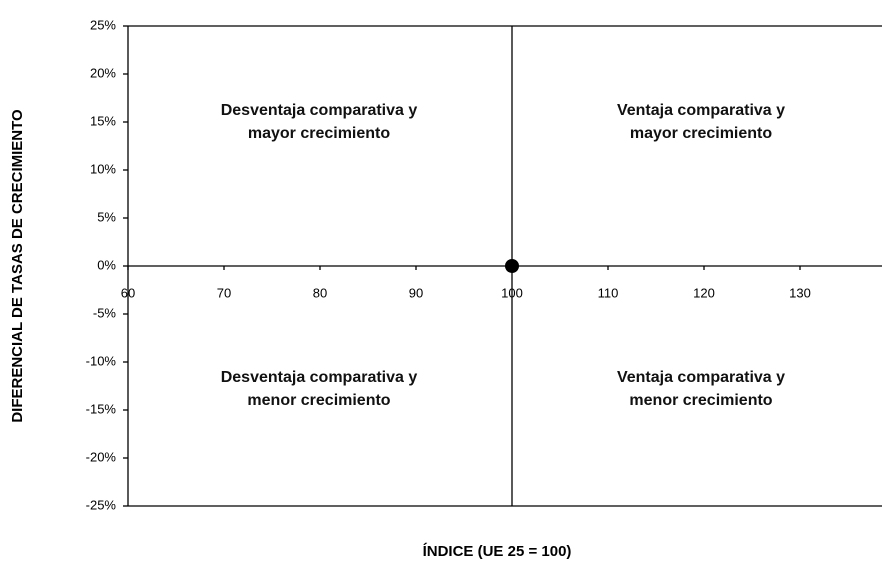 This screenshot has width=882, height=562. I want to click on y-tick-label: -10%, so click(101, 360).